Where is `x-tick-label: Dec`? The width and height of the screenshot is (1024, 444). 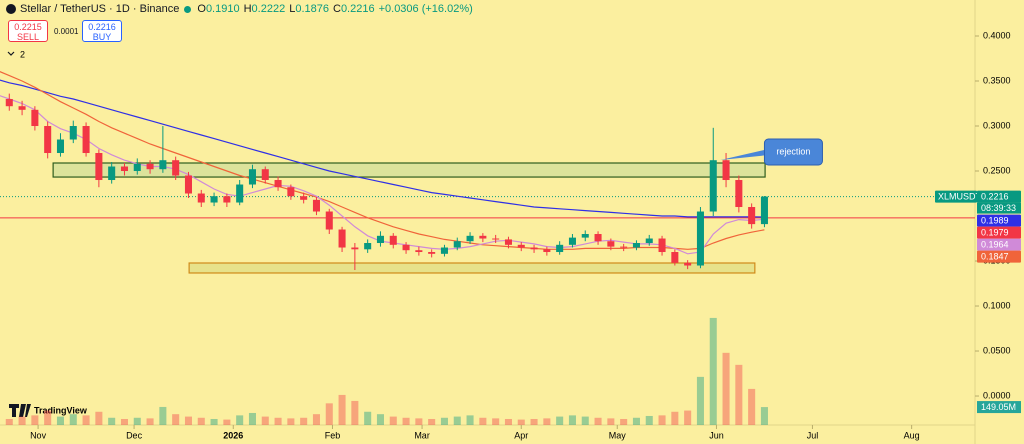 x-tick-label: Dec is located at coordinates (134, 435).